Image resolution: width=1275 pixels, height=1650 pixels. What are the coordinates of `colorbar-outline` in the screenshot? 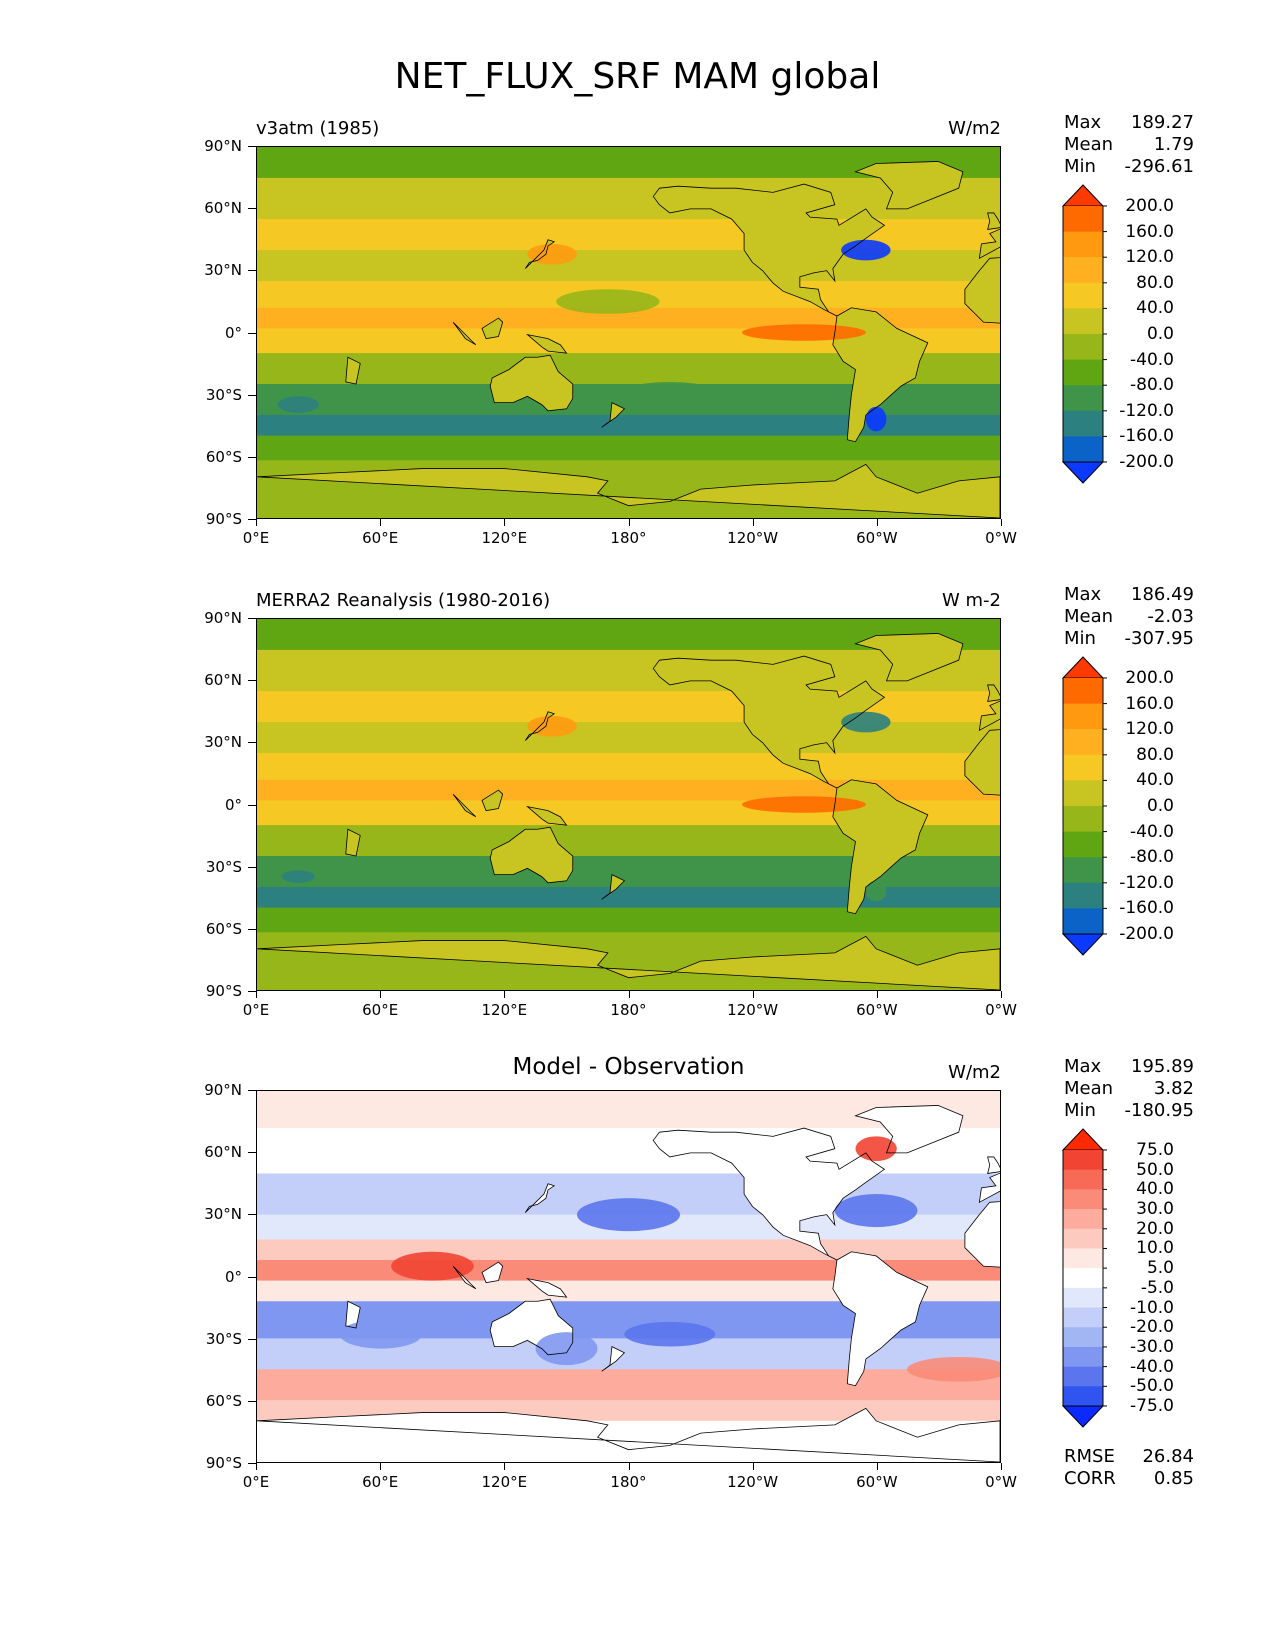 It's located at (1083, 1278).